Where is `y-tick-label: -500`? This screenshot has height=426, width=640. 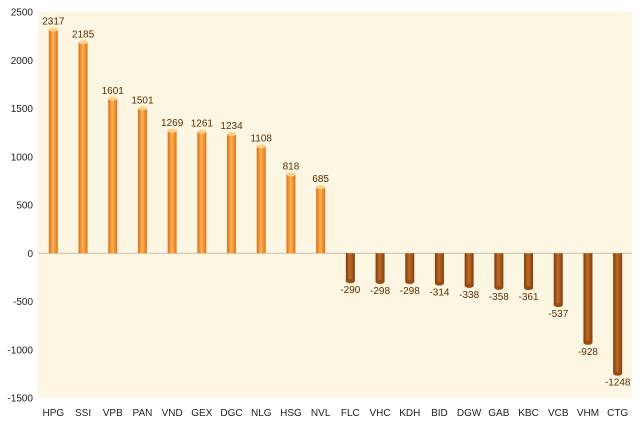 y-tick-label: -500 is located at coordinates (23, 302).